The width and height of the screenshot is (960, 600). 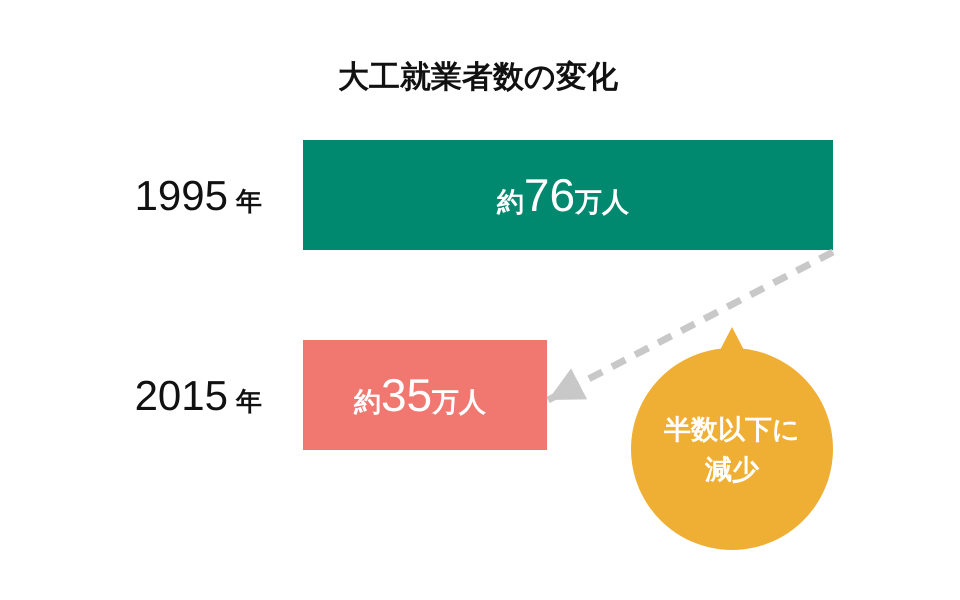 I want to click on chart-title: 大工就業者数の変化, so click(x=478, y=76).